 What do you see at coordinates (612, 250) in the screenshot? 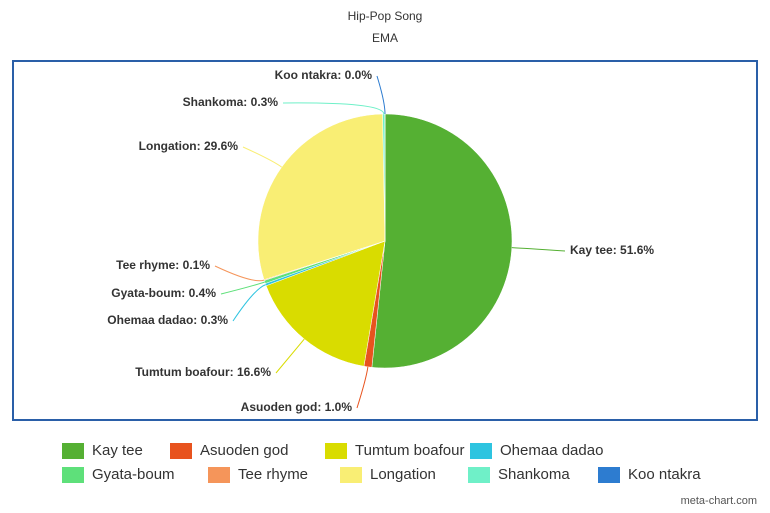
I see `data-label: Kay tee: 51.6%` at bounding box center [612, 250].